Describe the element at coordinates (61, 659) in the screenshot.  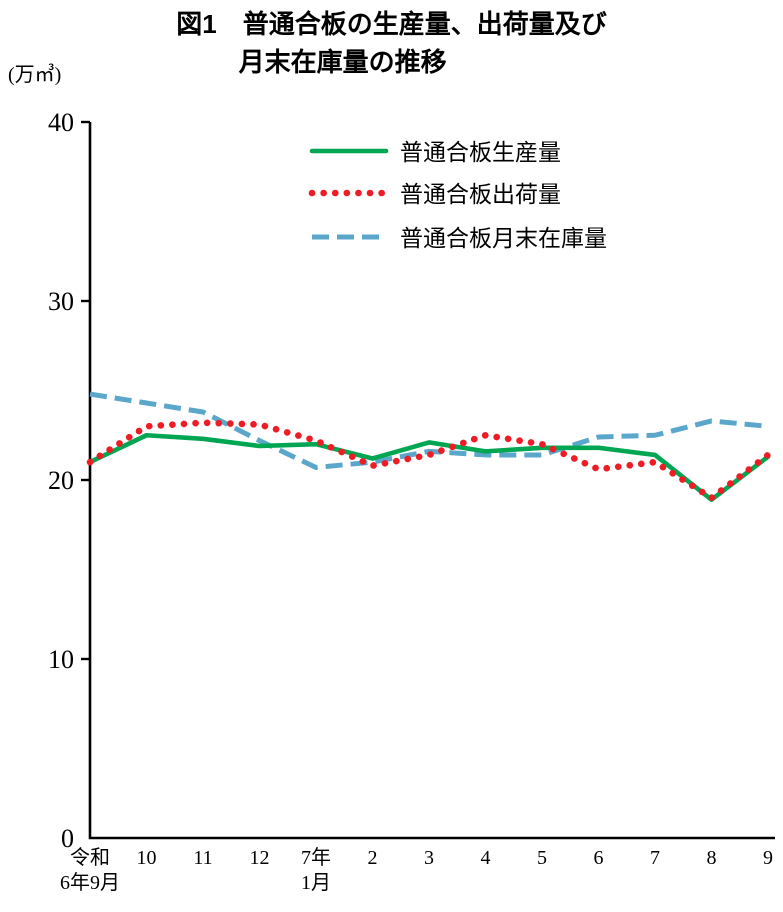
I see `y-tick-label: 10` at that location.